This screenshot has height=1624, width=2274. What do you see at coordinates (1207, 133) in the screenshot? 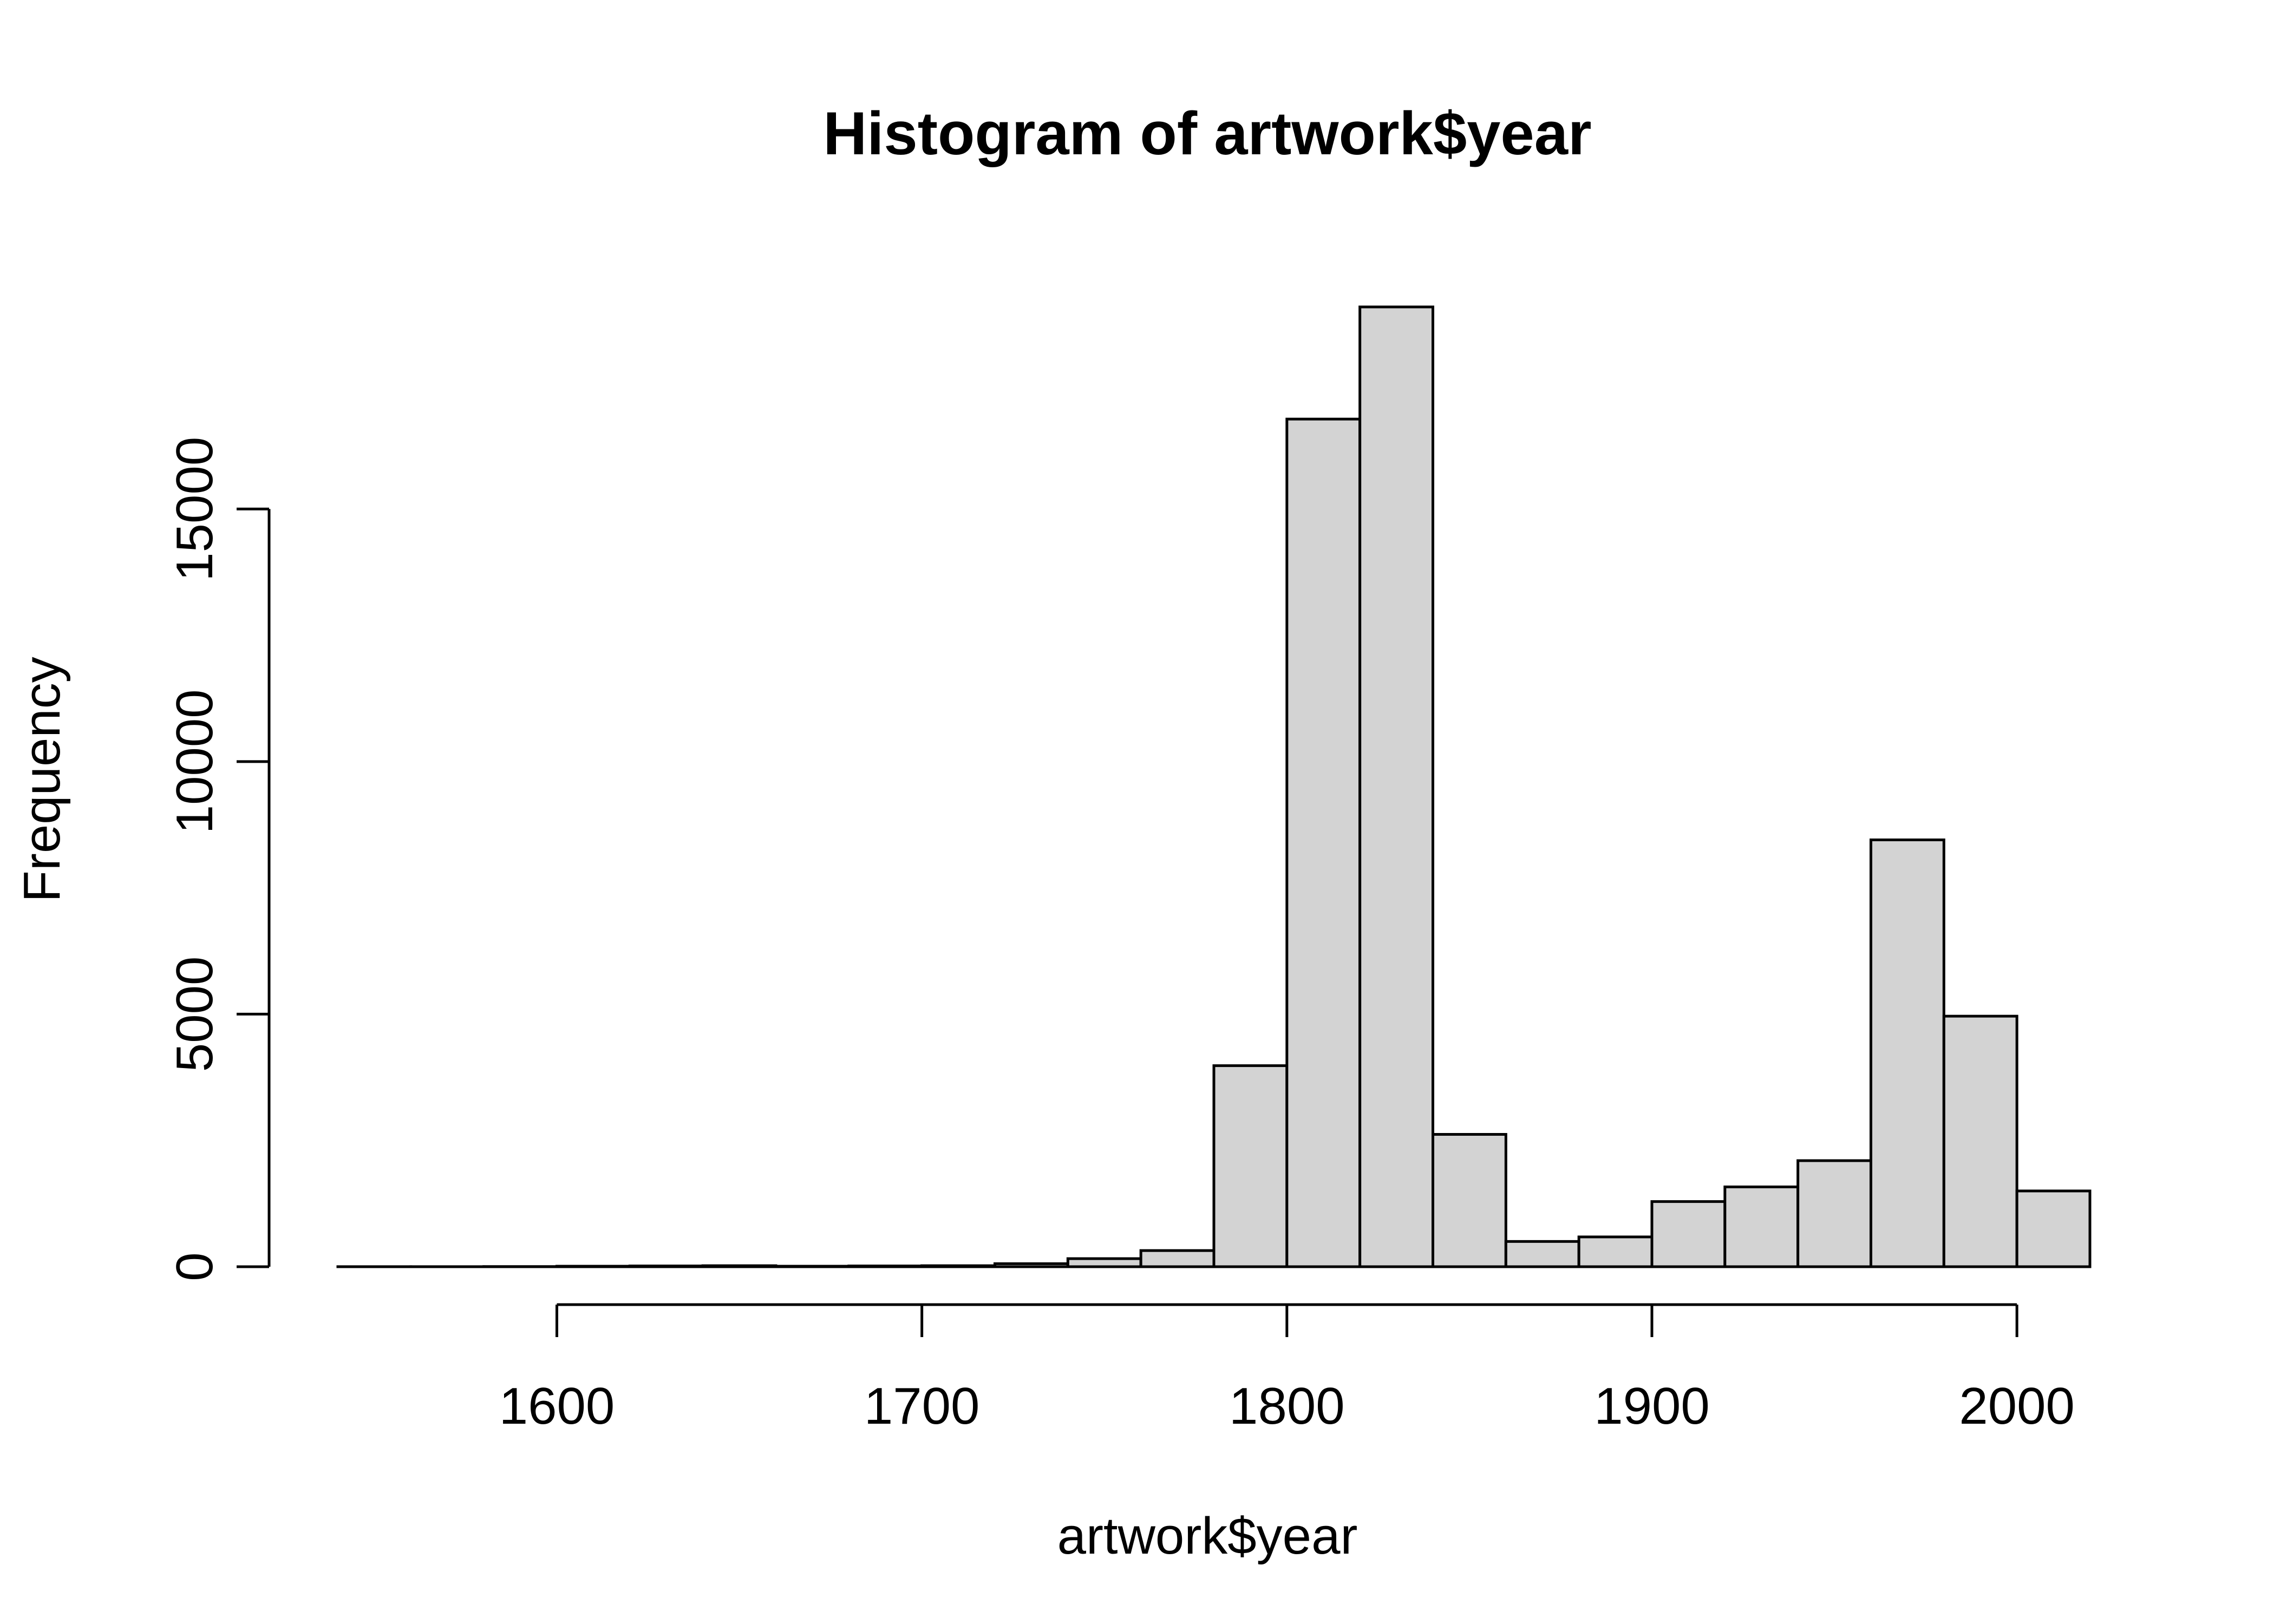
I see `chart-title: Histogram of artwork$year` at bounding box center [1207, 133].